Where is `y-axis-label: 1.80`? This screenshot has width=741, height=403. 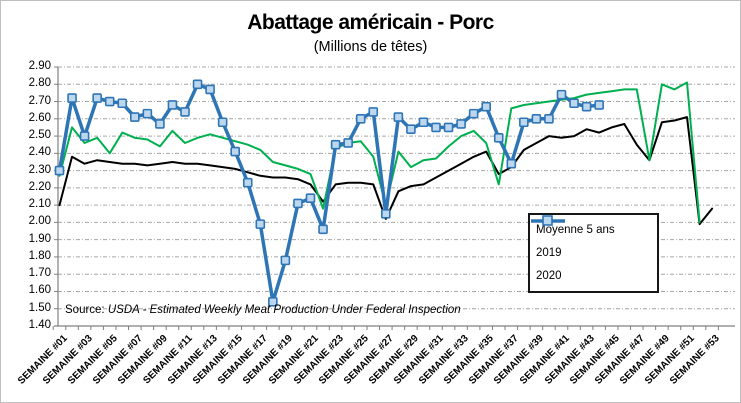 y-axis-label: 1.80 is located at coordinates (39, 255).